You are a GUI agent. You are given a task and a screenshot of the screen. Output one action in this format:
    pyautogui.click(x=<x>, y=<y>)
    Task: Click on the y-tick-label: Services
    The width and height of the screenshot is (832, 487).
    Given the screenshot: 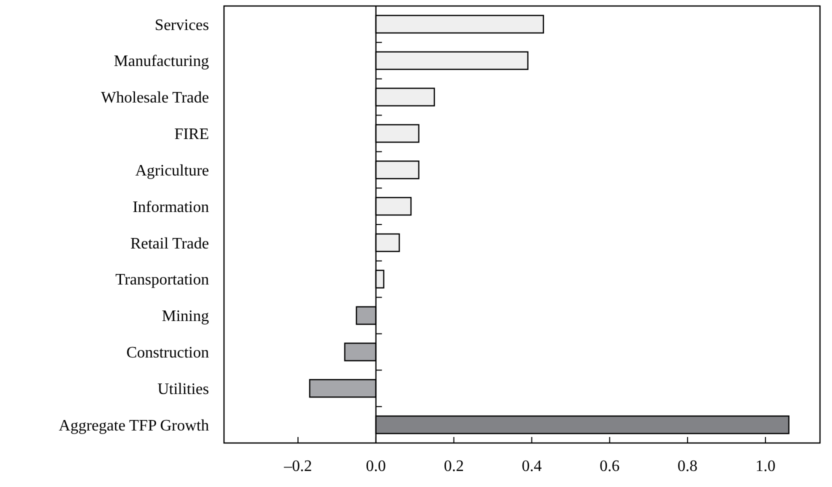 What is the action you would take?
    pyautogui.click(x=181, y=25)
    